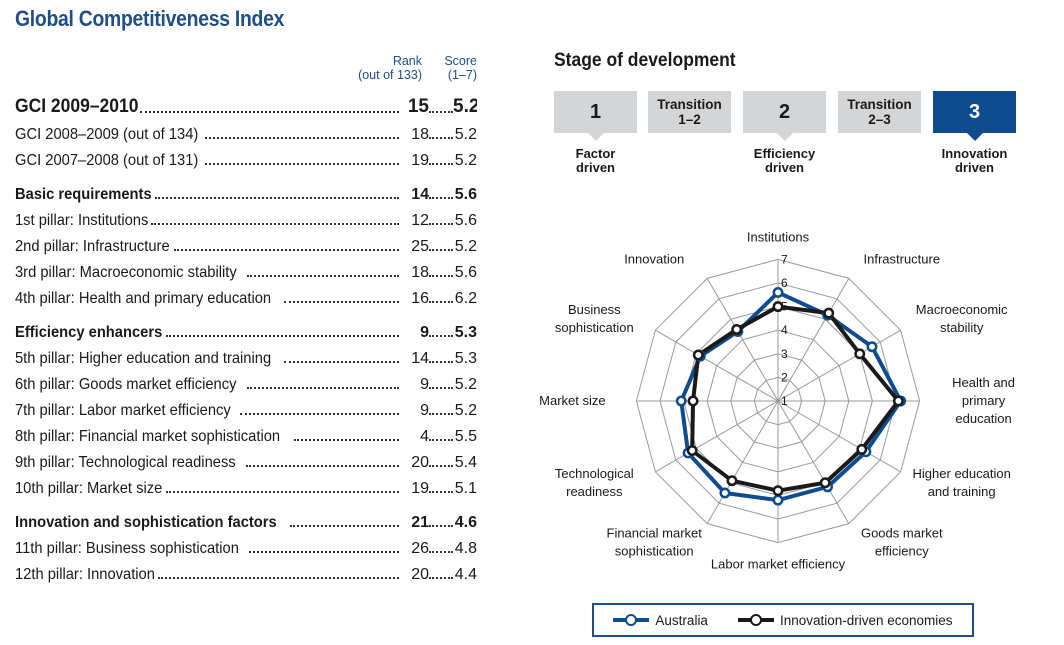 This screenshot has height=645, width=1064. Describe the element at coordinates (660, 620) in the screenshot. I see `legend-item-australia: Australia` at that location.